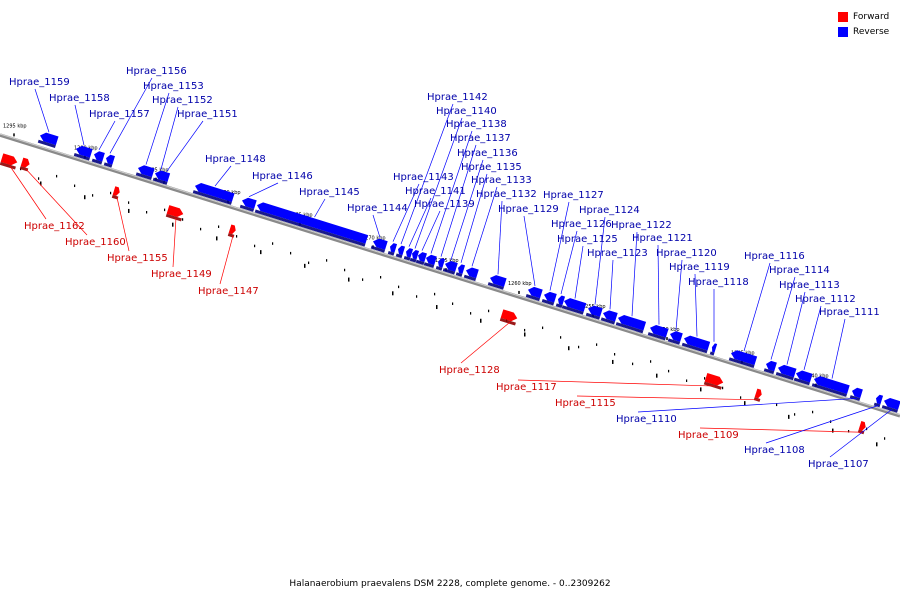  What do you see at coordinates (662, 238) in the screenshot?
I see `gene-label: Hprae_1121` at bounding box center [662, 238].